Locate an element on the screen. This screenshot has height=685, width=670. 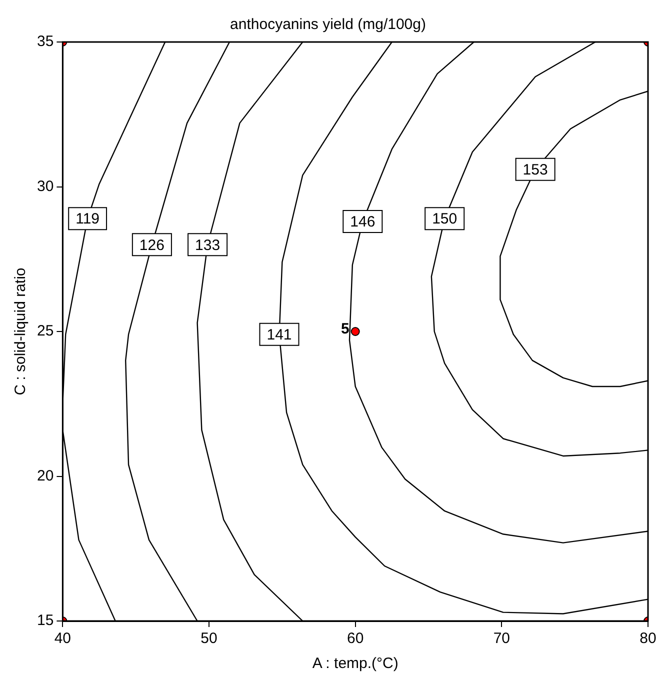
annotation: 5 is located at coordinates (345, 329).